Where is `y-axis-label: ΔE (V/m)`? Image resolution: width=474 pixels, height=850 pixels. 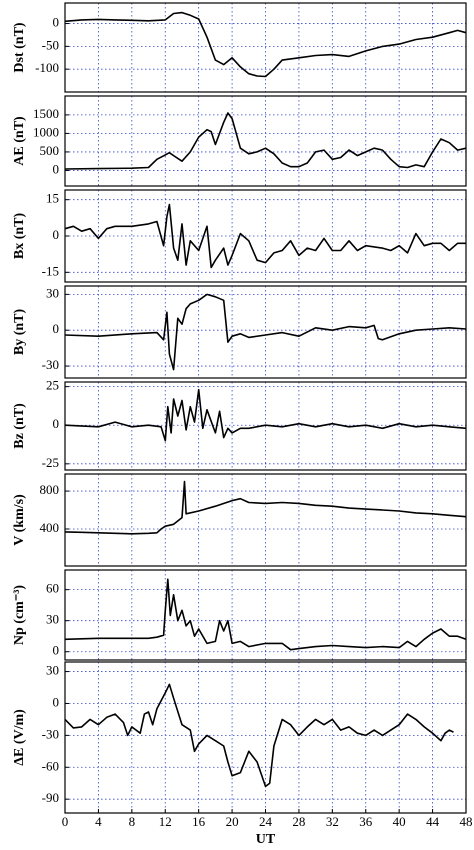 y-axis-label: ΔE (V/m) is located at coordinates (19, 737).